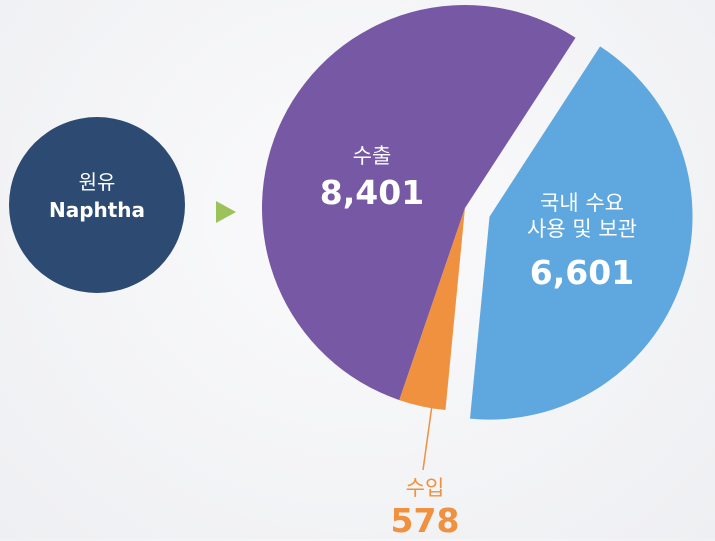 This screenshot has width=715, height=541. I want to click on leader-line, so click(428, 434).